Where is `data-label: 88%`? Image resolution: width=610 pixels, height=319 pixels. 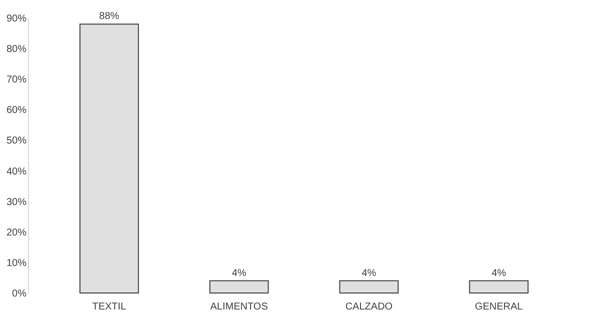 data-label: 88% is located at coordinates (109, 16).